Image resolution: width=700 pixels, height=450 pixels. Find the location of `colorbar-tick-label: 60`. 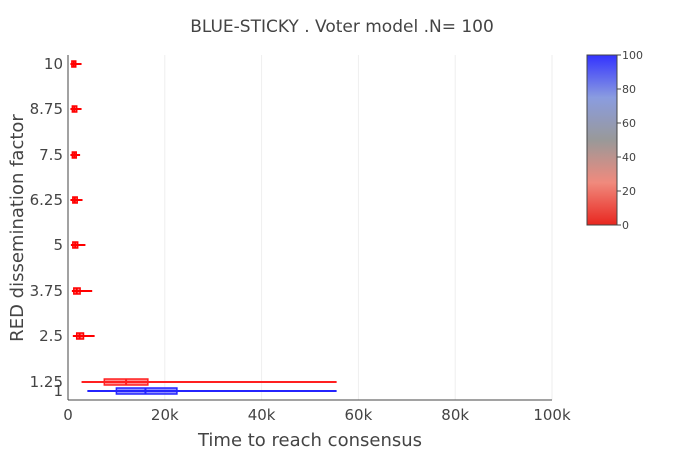

colorbar-tick-label: 60 is located at coordinates (629, 123).